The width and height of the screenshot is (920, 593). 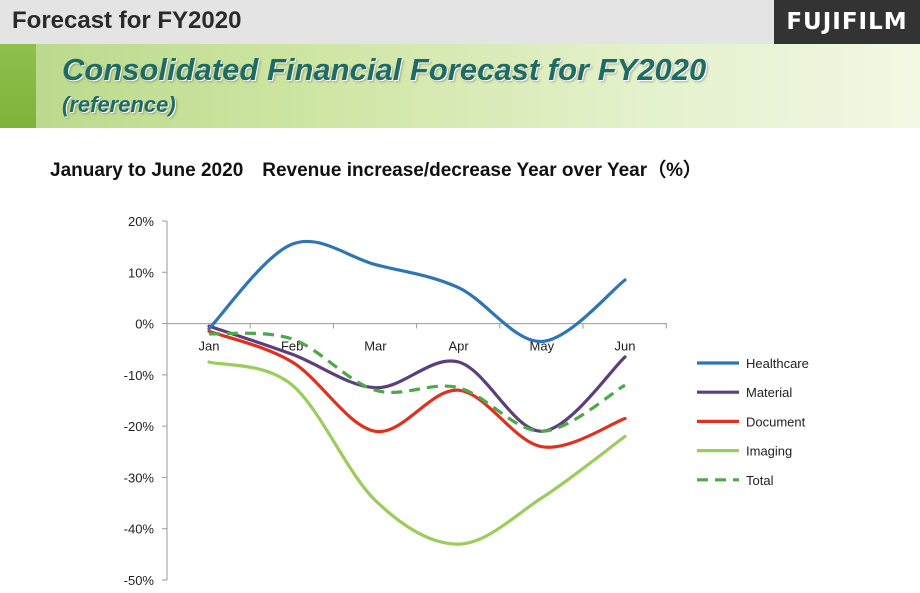 I want to click on series-line-healthcare, so click(x=417, y=291).